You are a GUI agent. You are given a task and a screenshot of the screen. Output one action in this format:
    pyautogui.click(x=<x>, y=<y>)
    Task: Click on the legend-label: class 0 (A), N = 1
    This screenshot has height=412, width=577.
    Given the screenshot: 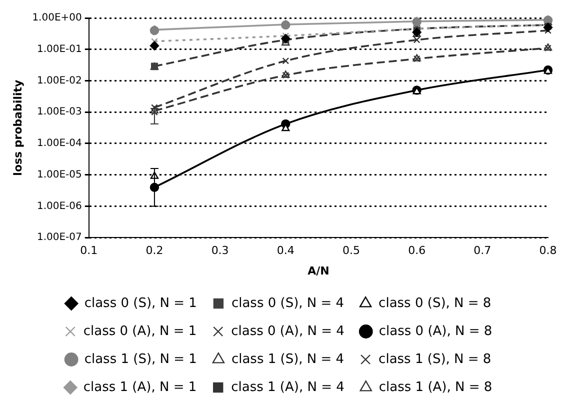 What is the action you would take?
    pyautogui.click(x=140, y=331)
    